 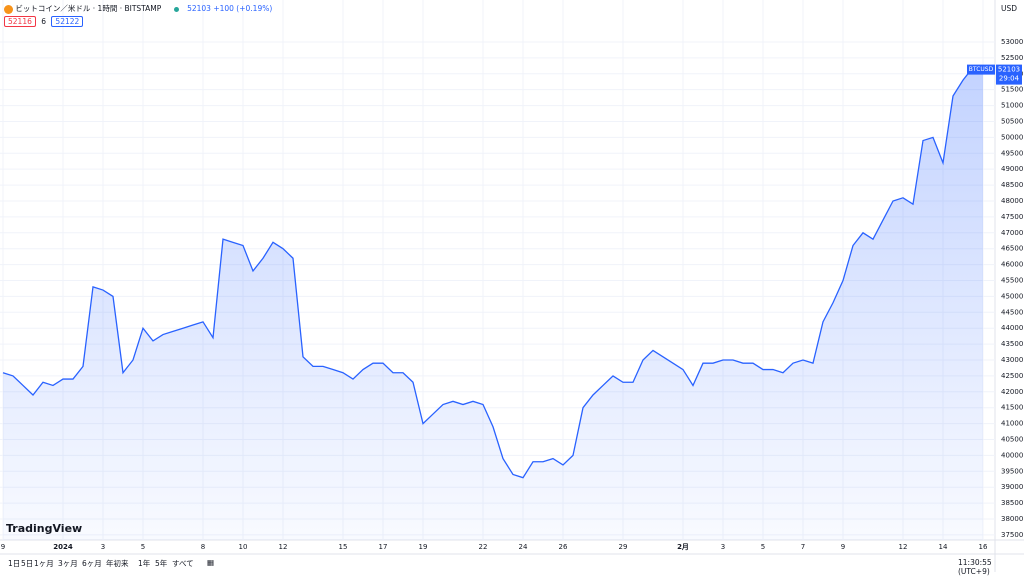 What do you see at coordinates (1012, 455) in the screenshot?
I see `y-tick-label: 40000` at bounding box center [1012, 455].